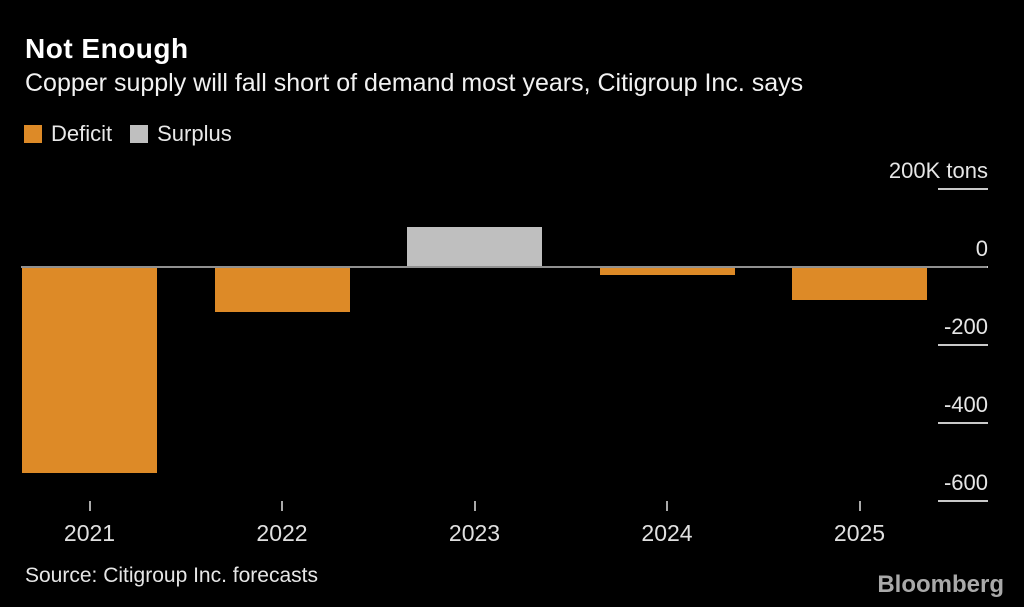 The width and height of the screenshot is (1024, 607). Describe the element at coordinates (474, 506) in the screenshot. I see `x-axis-tick-2023` at that location.